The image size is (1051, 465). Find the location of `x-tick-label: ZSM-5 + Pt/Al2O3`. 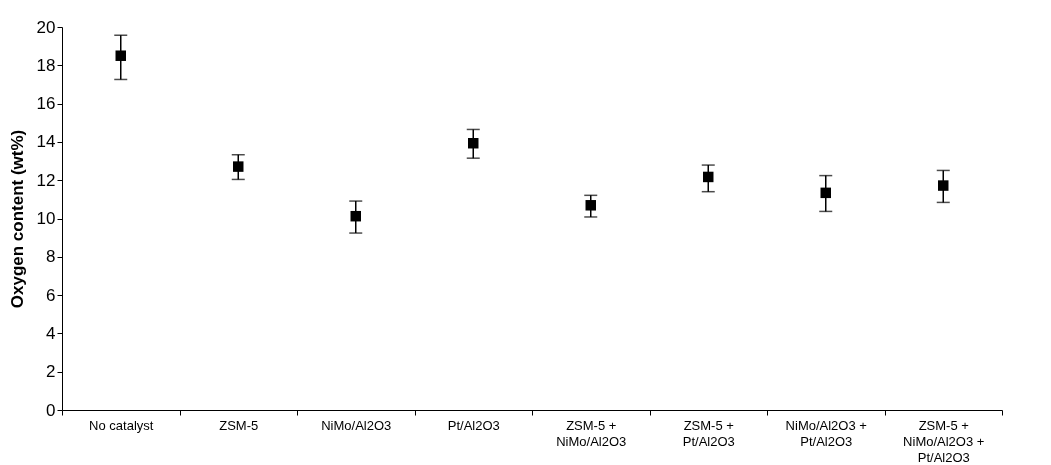

x-tick-label: ZSM-5 + Pt/Al2O3 is located at coordinates (708, 433).